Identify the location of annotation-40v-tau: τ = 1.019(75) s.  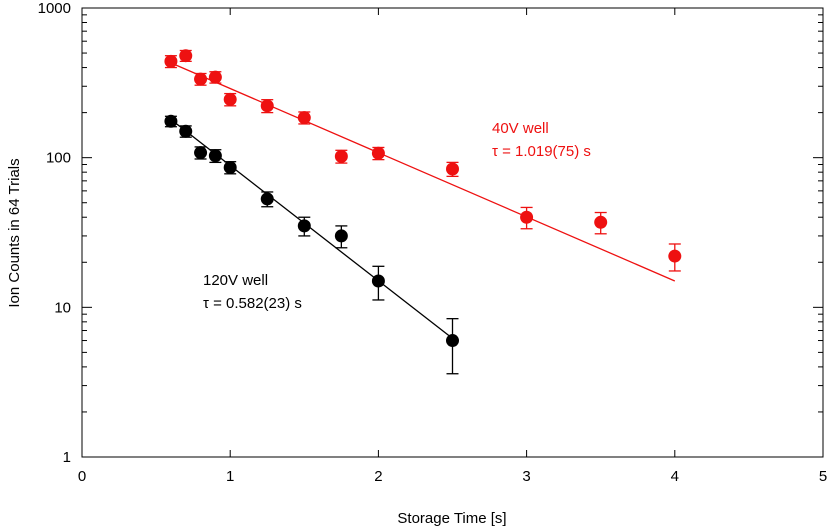
(541, 151).